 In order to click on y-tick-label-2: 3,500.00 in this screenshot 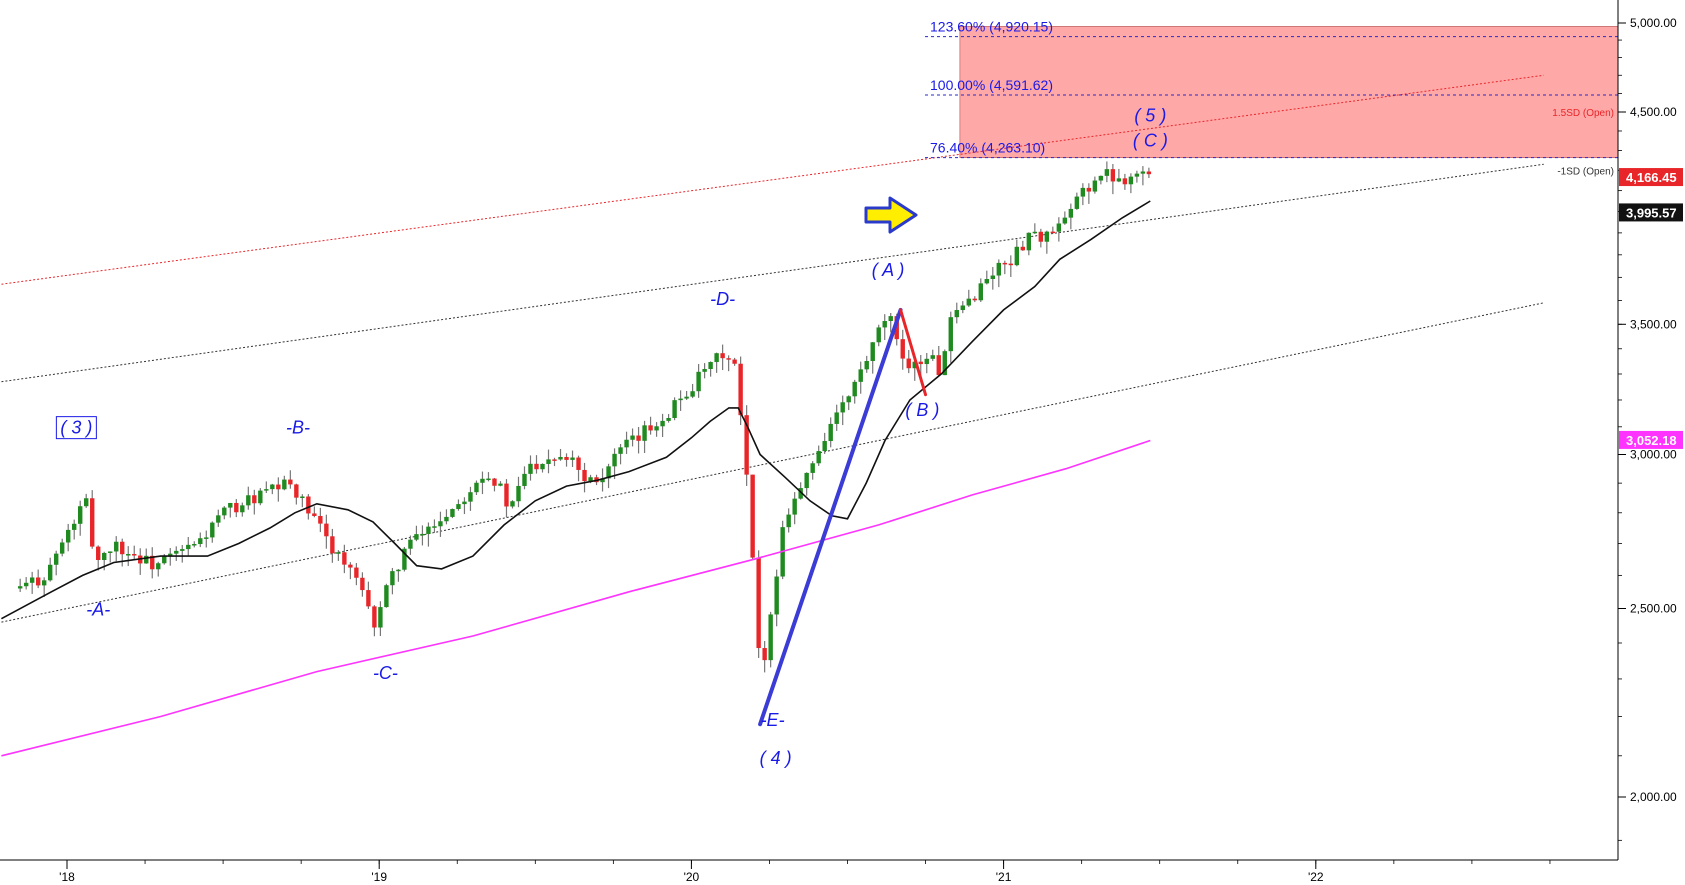, I will do `click(1653, 324)`.